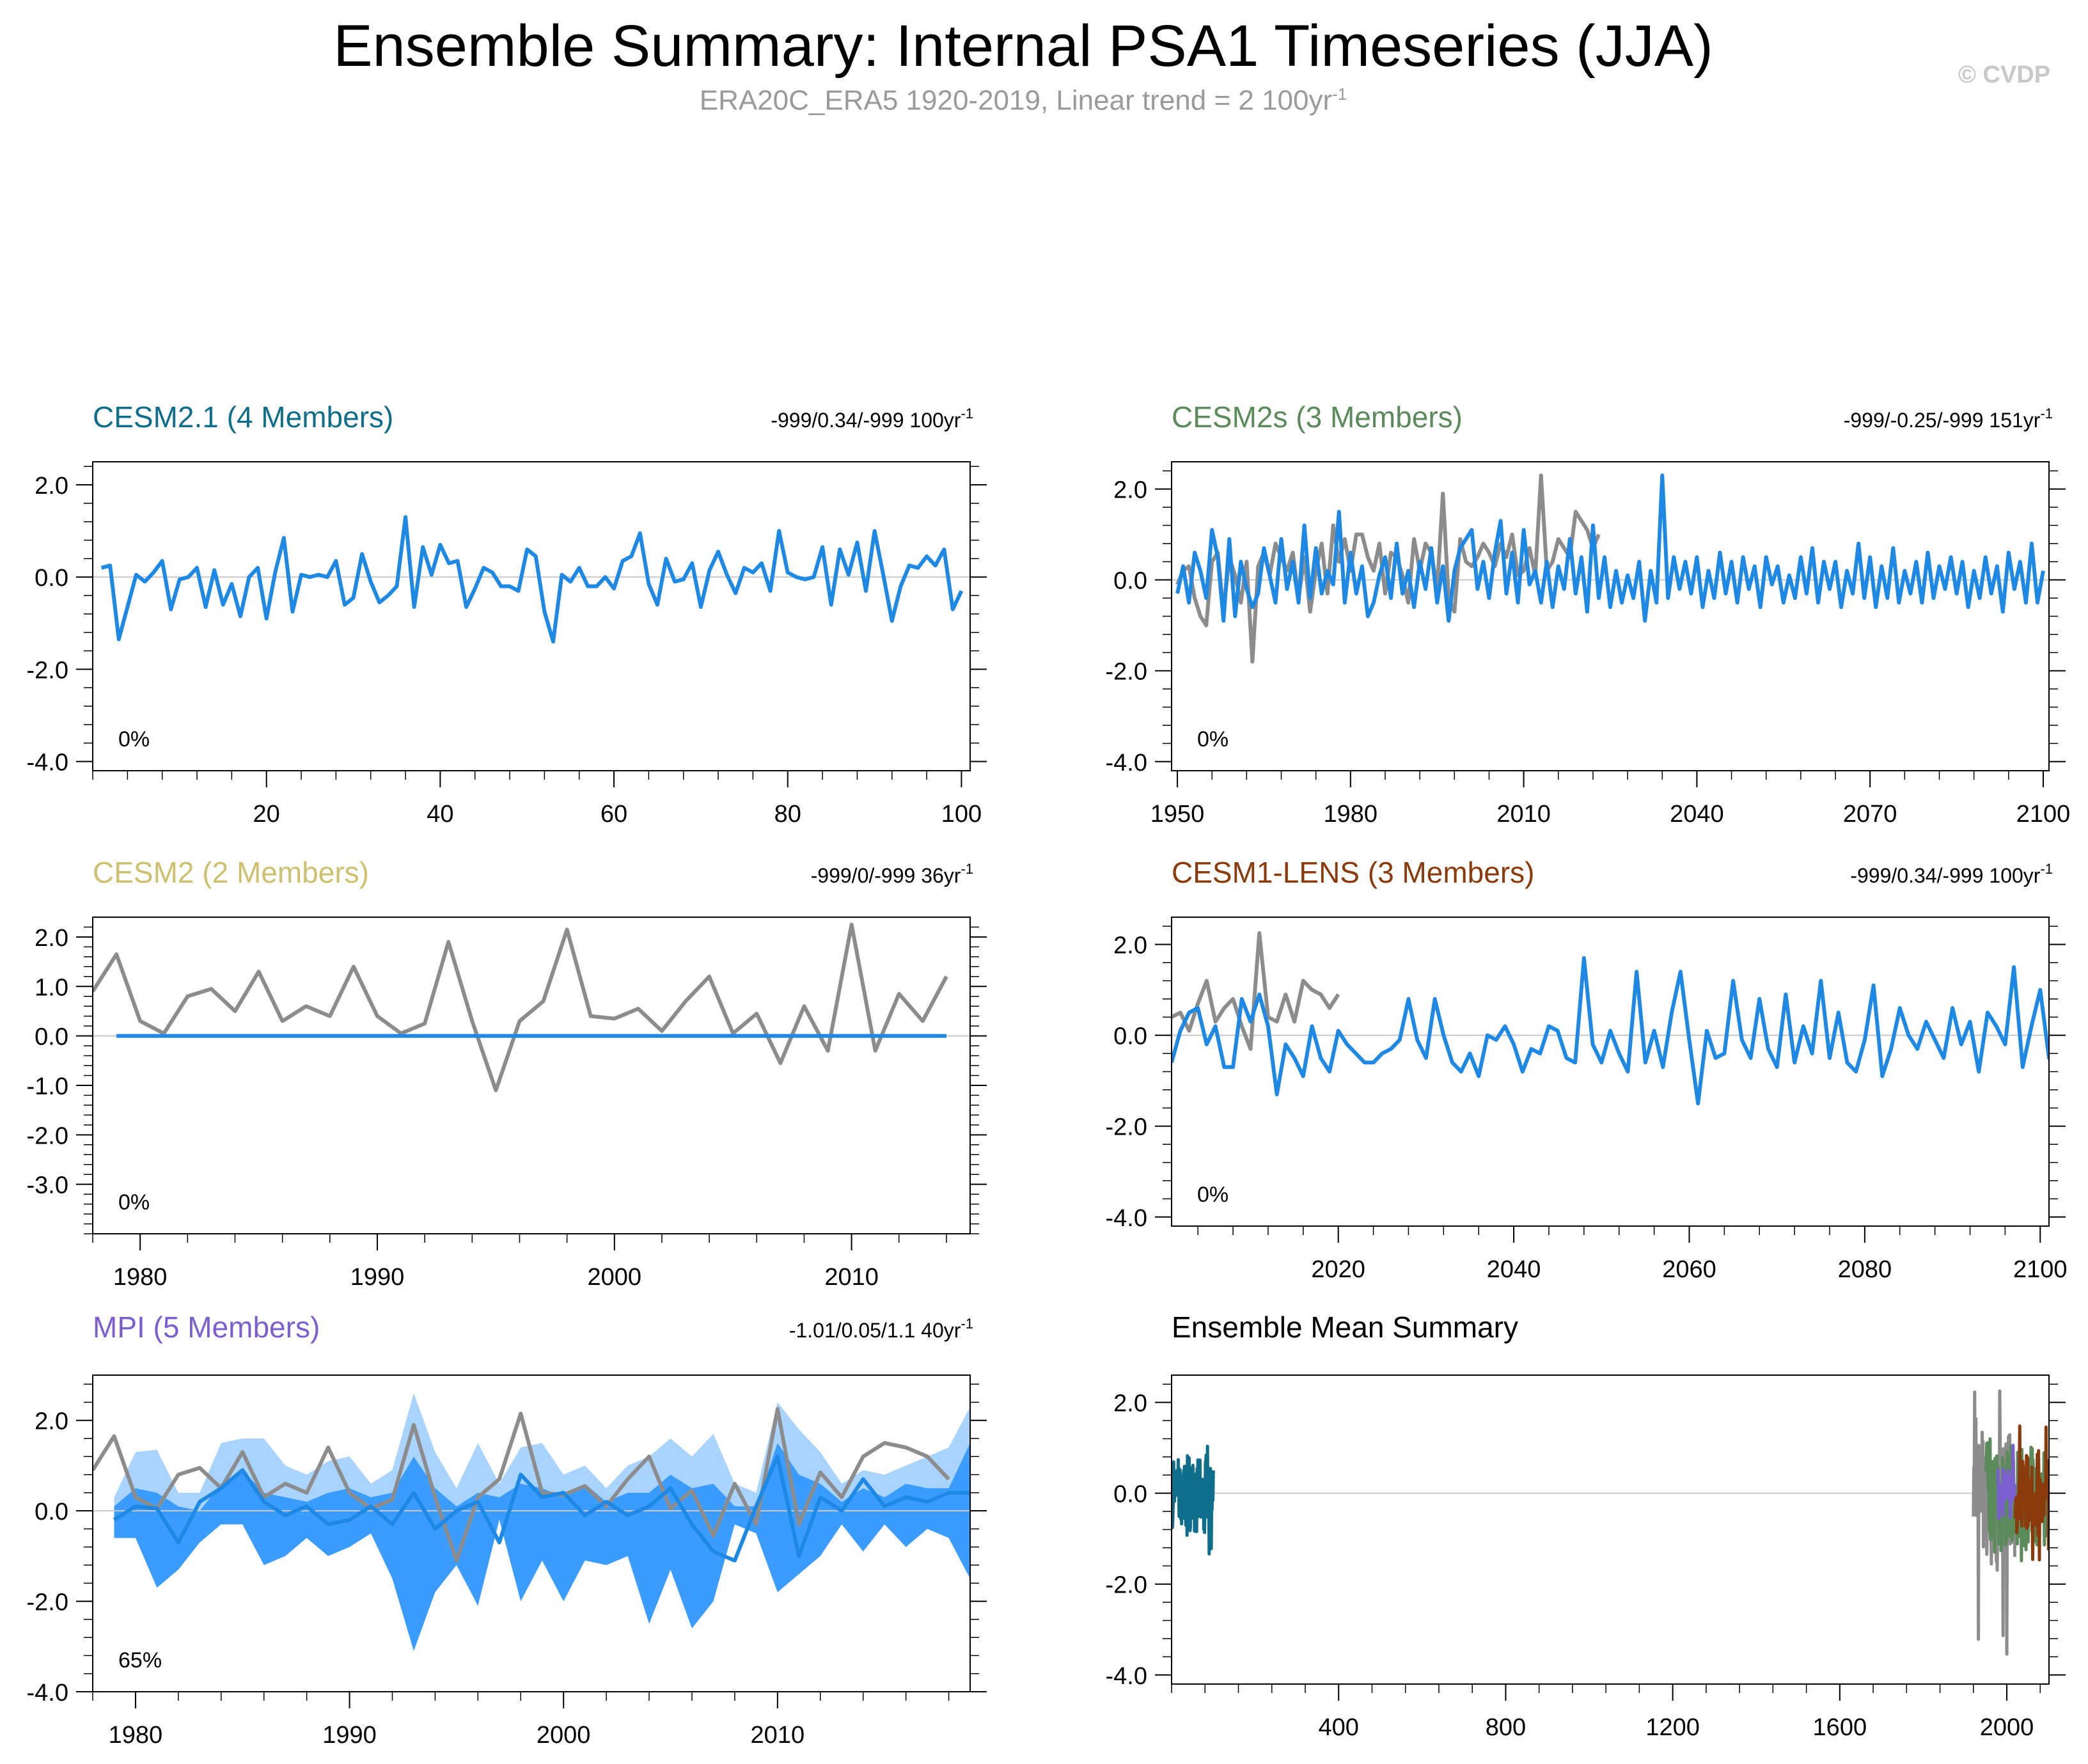  Describe the element at coordinates (881, 1329) in the screenshot. I see `panel-stats: -1.01/0.05/1.1 40yr-1` at that location.